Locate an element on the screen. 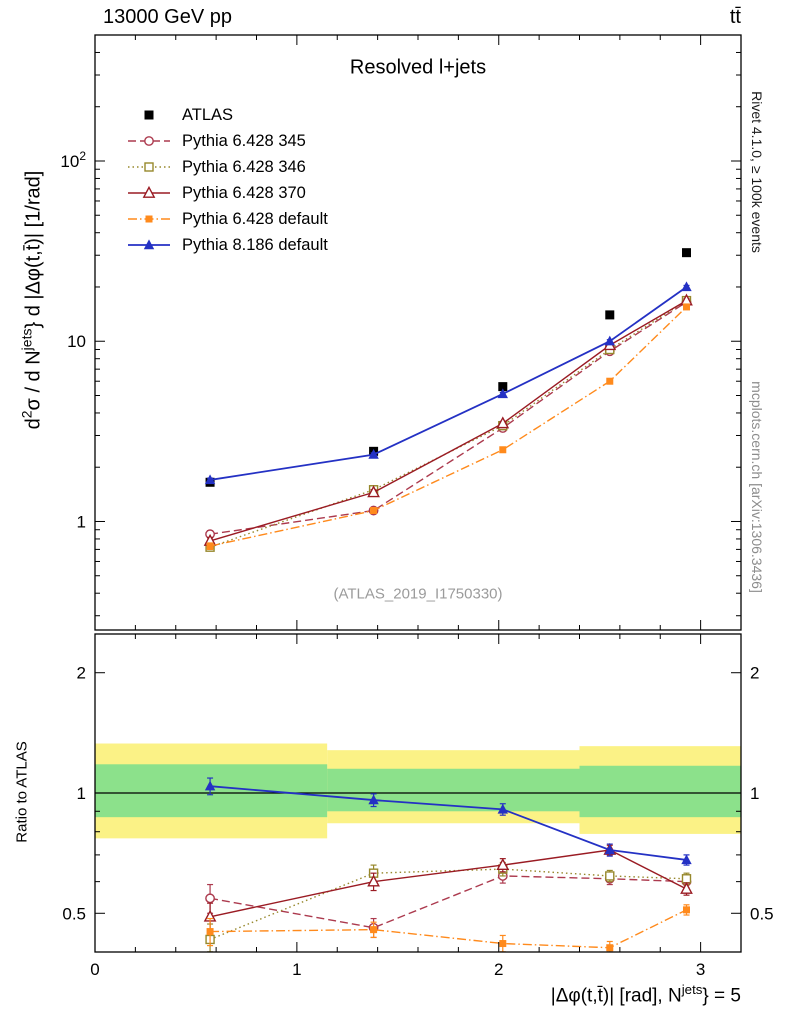  legend-item-pythia-6-428-346: Pythia 6.428 346 is located at coordinates (227, 167).